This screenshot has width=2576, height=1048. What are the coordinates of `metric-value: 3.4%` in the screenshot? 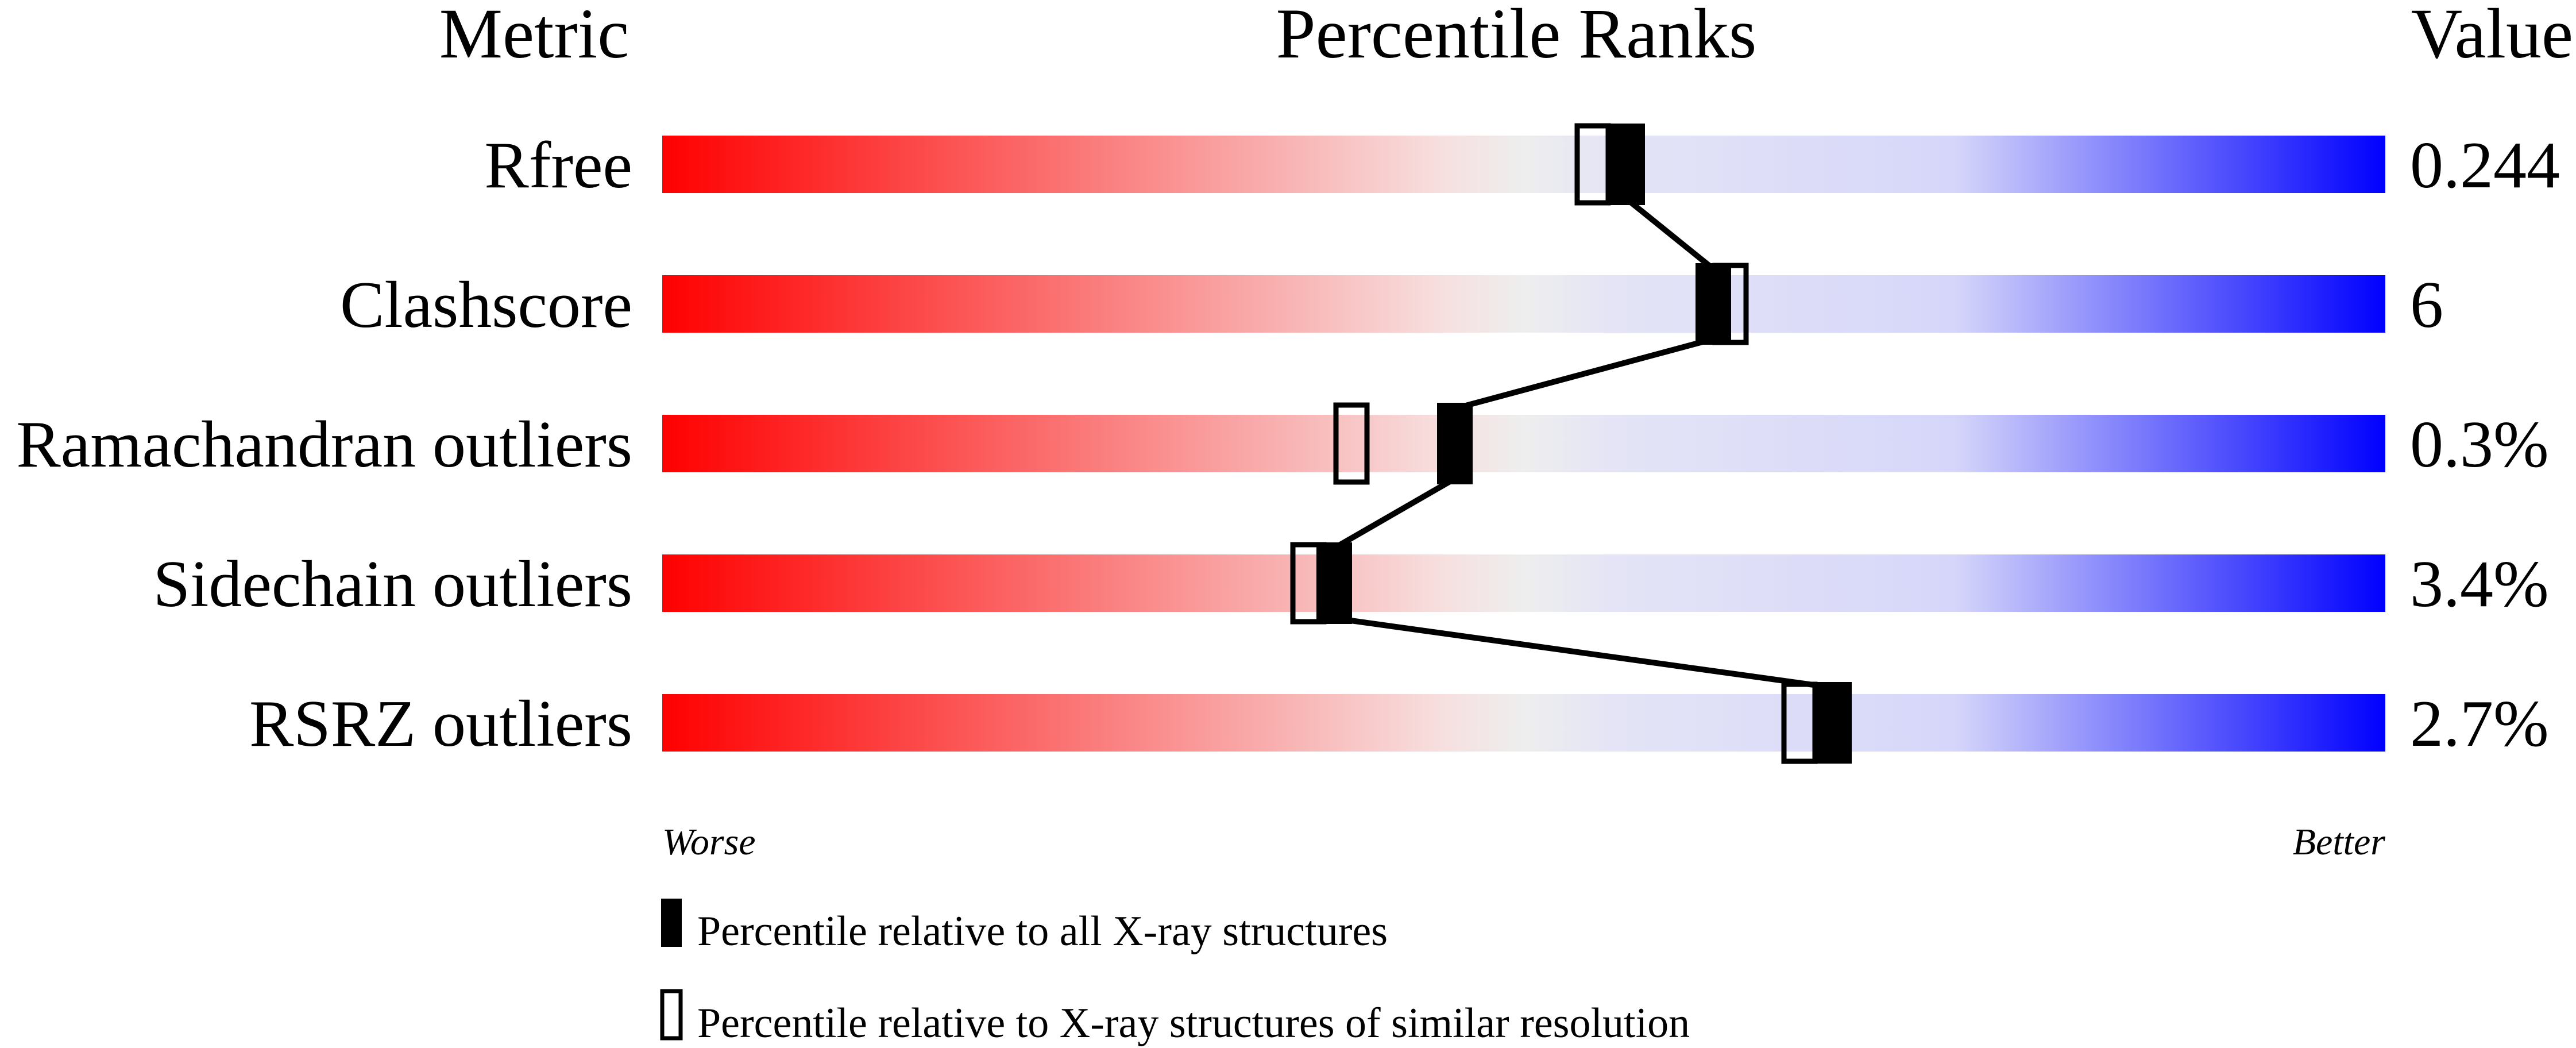 It's located at (2479, 584).